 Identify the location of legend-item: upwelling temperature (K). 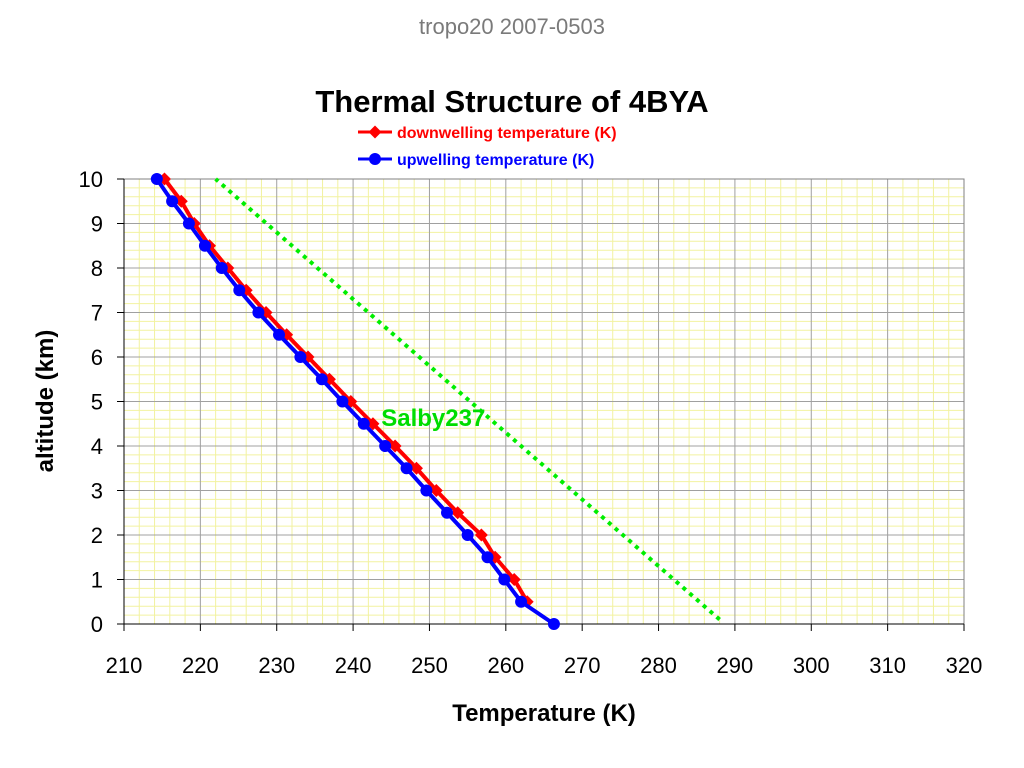
(476, 160).